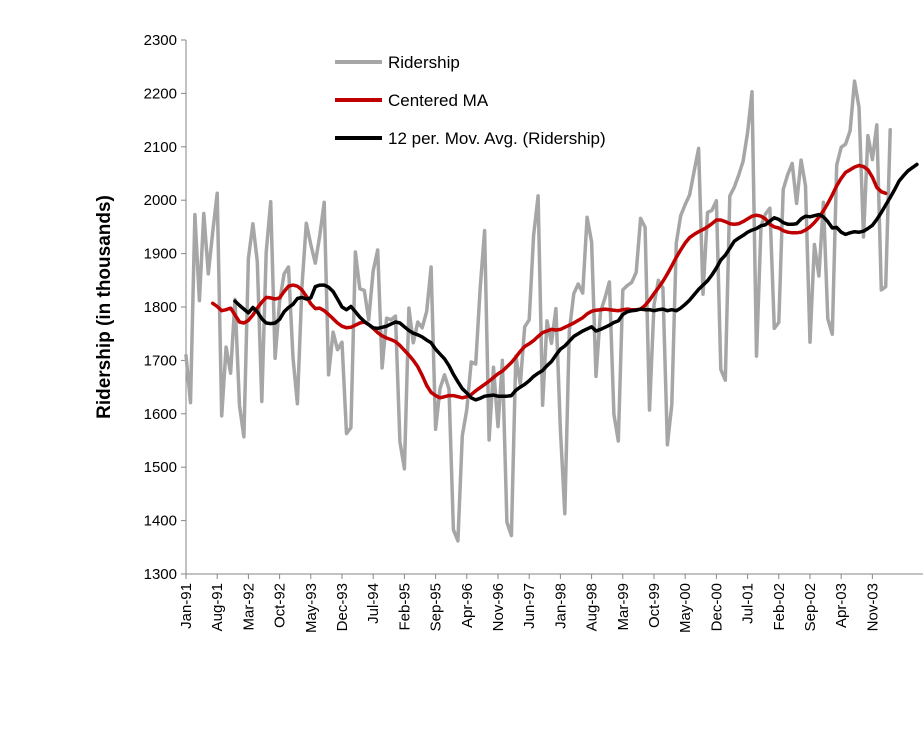 The image size is (923, 733). I want to click on y-tick-label: 2300, so click(160, 40).